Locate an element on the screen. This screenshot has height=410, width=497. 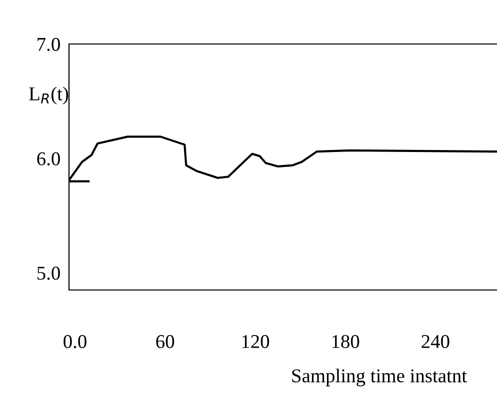
x-tick-label: 120 is located at coordinates (256, 341).